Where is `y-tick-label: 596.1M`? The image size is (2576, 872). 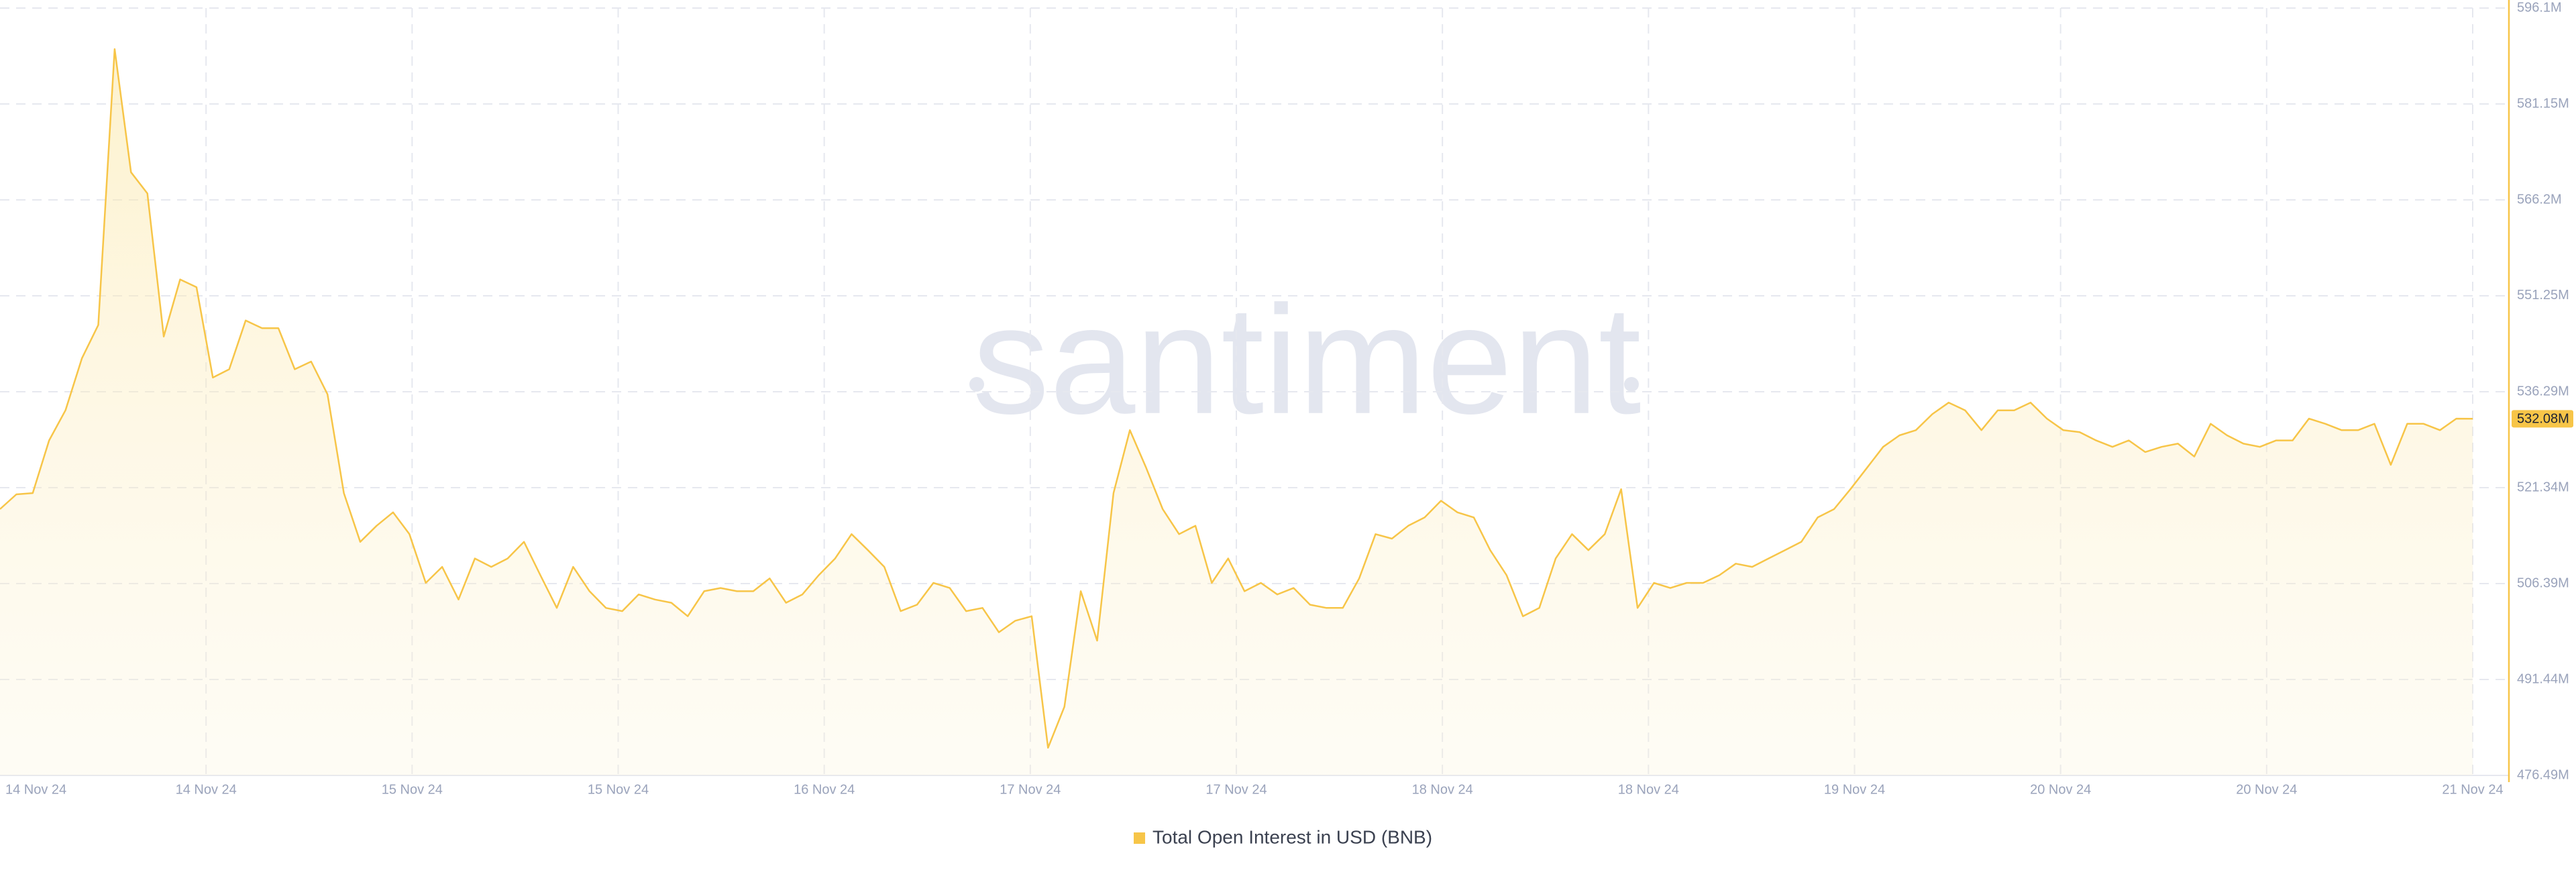 y-tick-label: 596.1M is located at coordinates (2539, 8).